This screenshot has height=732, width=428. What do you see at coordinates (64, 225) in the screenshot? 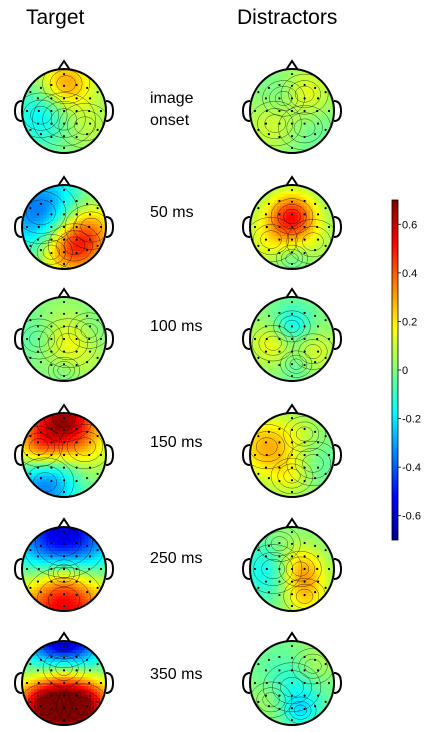
I see `scalp-map-target-50ms` at bounding box center [64, 225].